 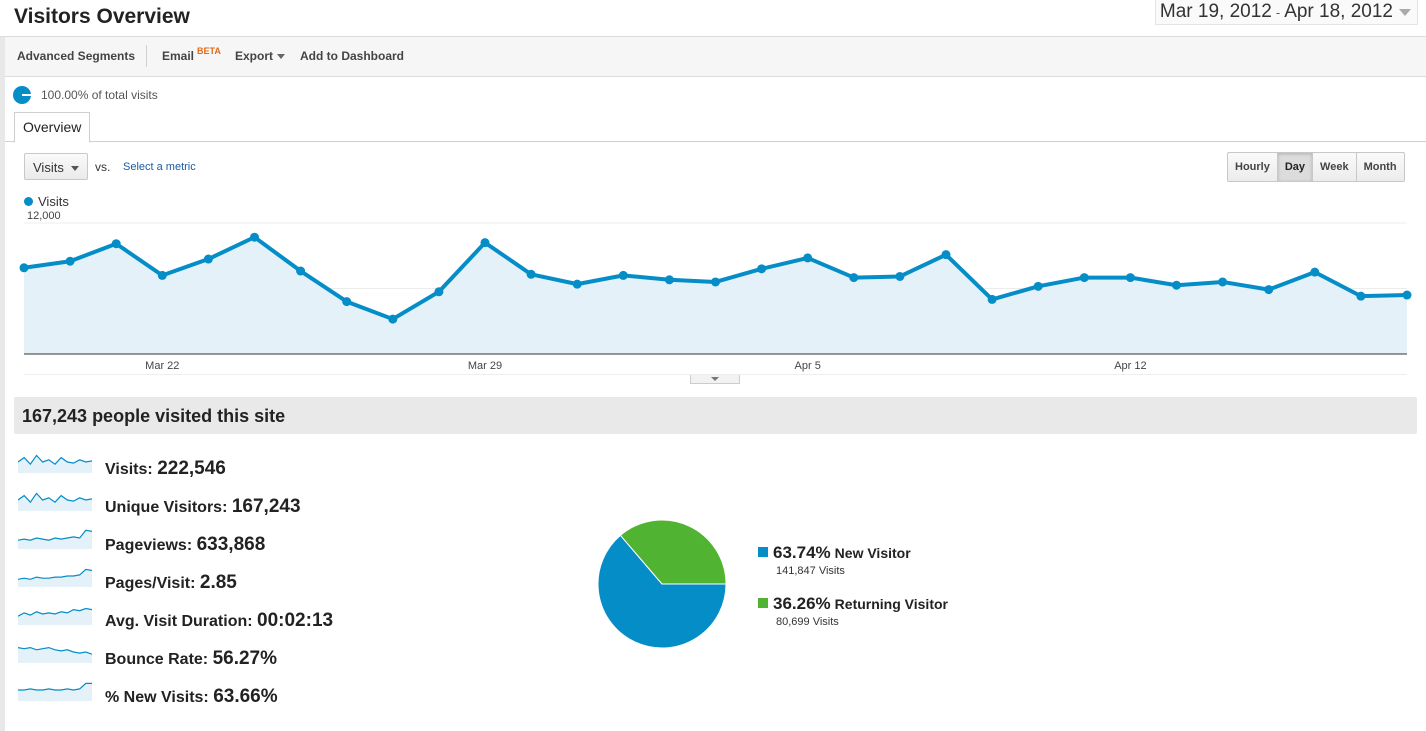 I want to click on metric-label: Visits: 222,546, so click(x=165, y=468).